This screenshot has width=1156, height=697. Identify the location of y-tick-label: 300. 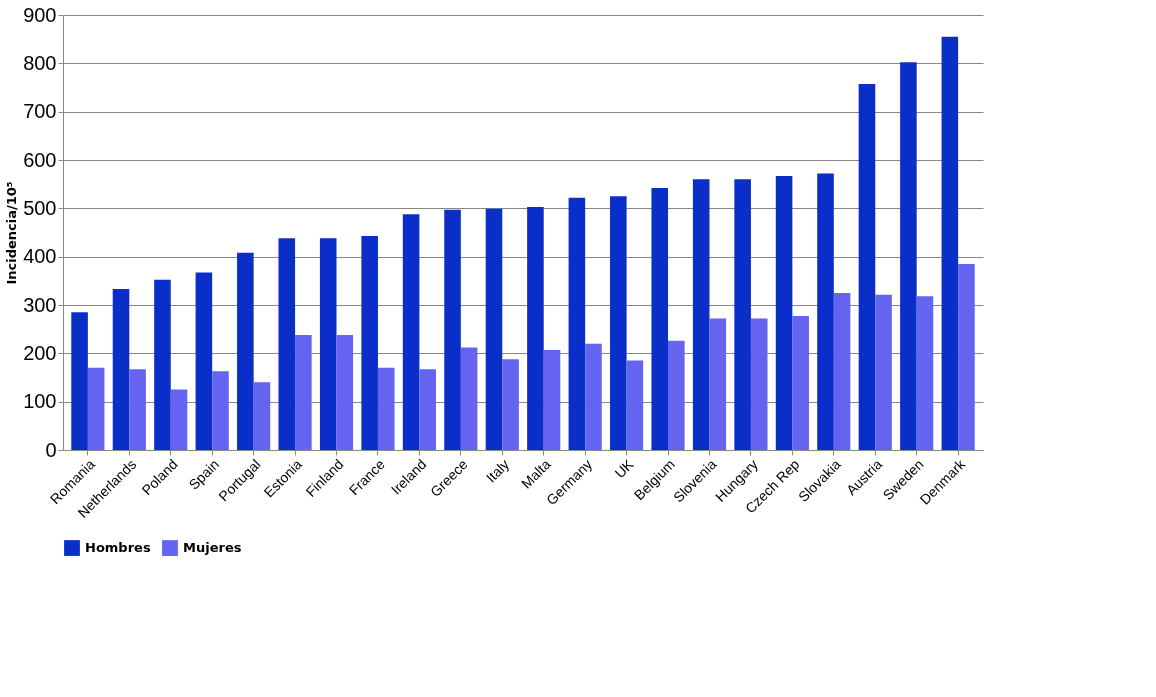
(40, 304).